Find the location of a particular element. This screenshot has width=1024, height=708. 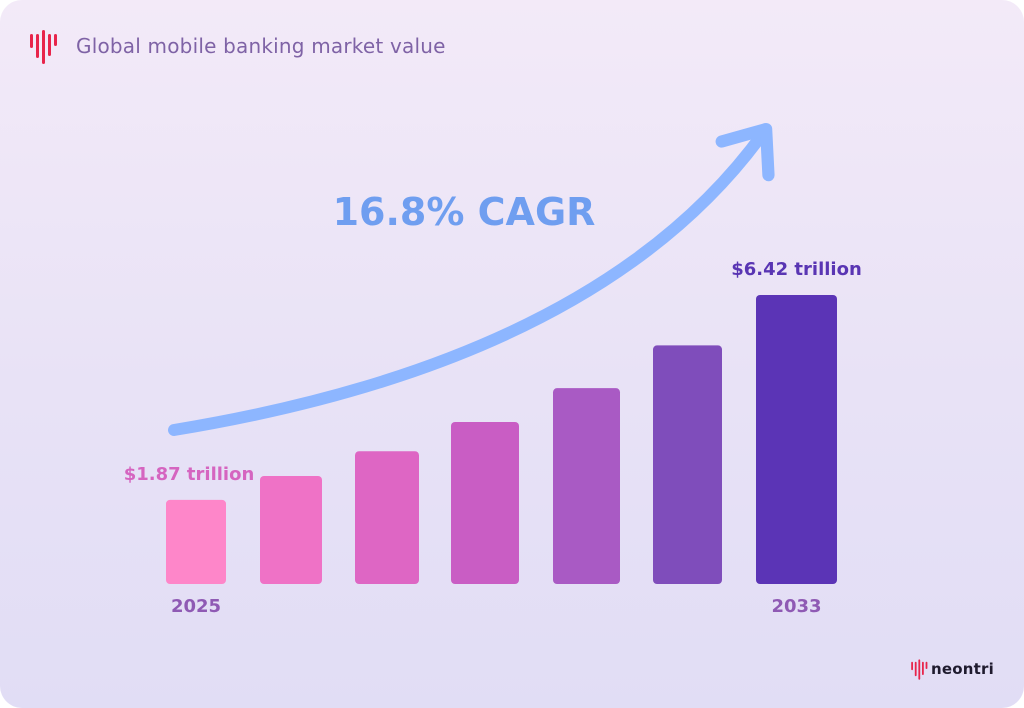

header: Global mobile banking market value is located at coordinates (237, 46).